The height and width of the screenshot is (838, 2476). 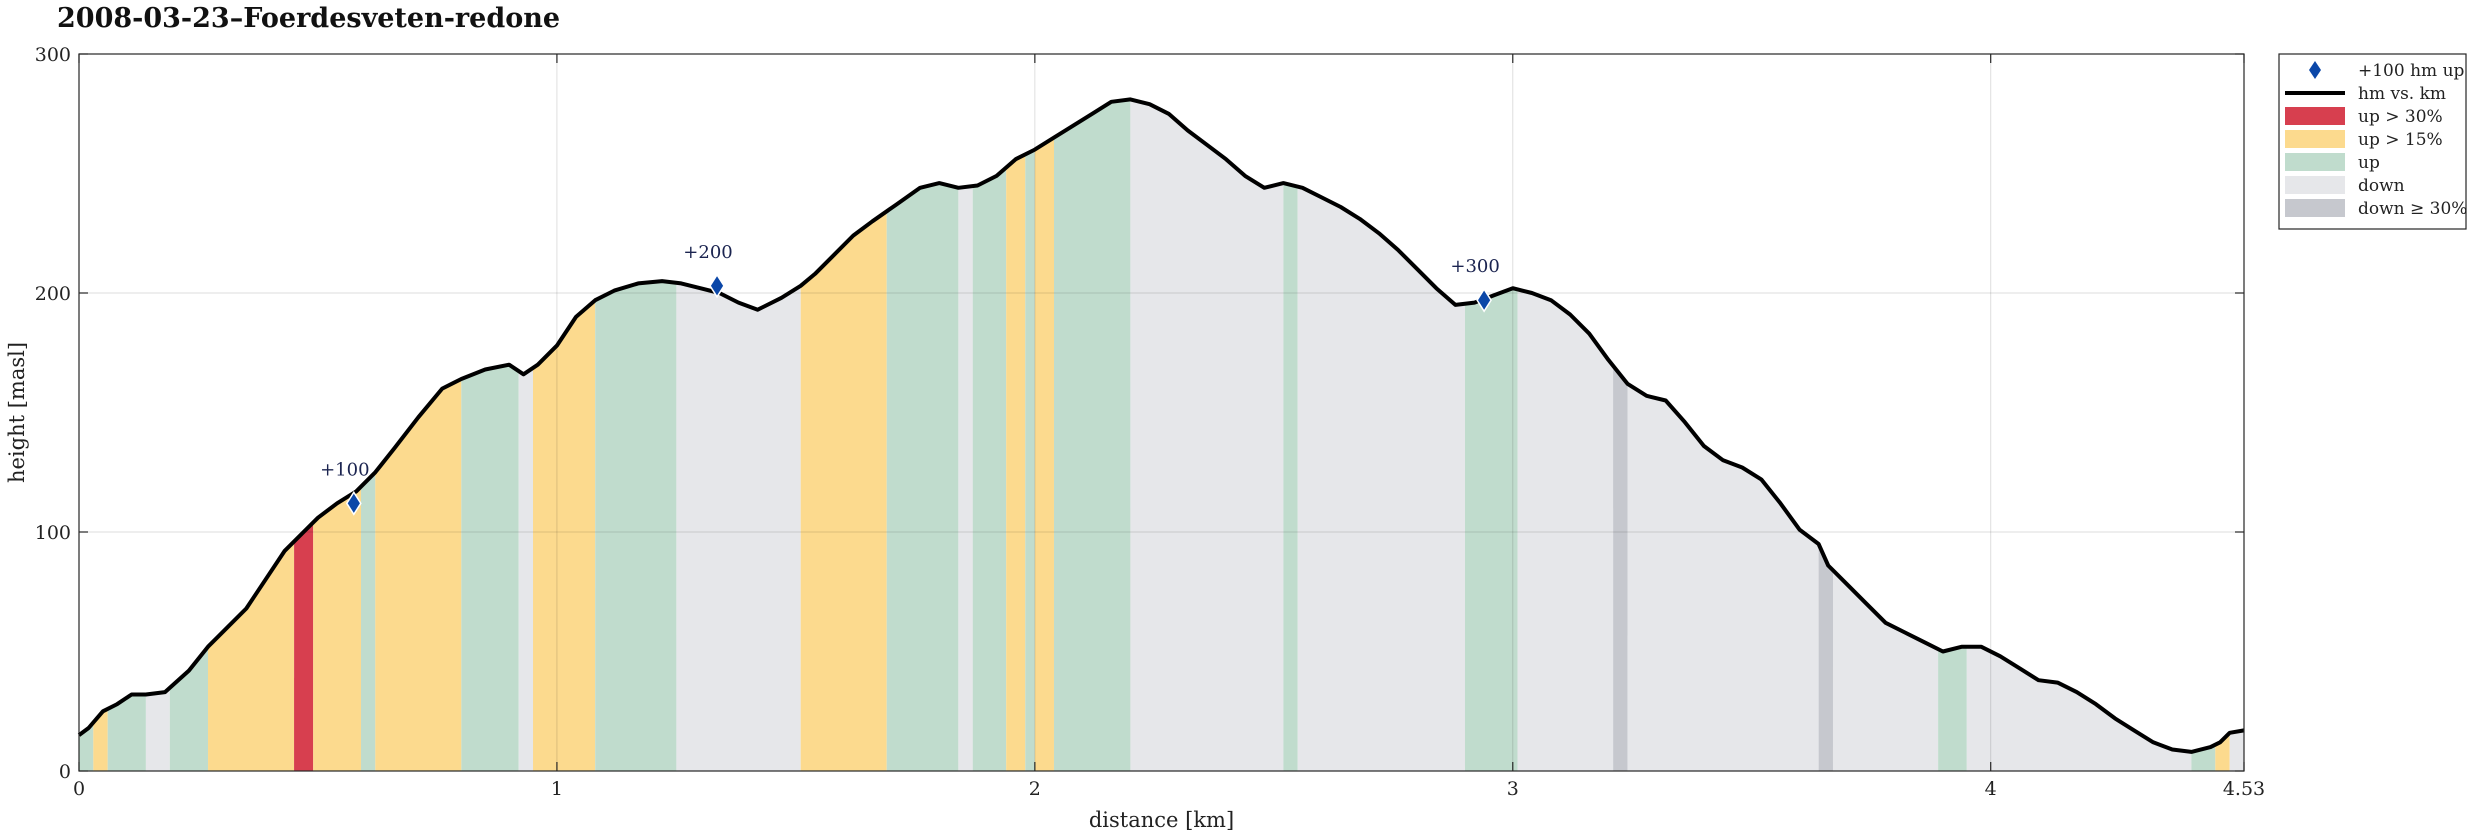 I want to click on legend-label: +100 hm up, so click(x=2411, y=71).